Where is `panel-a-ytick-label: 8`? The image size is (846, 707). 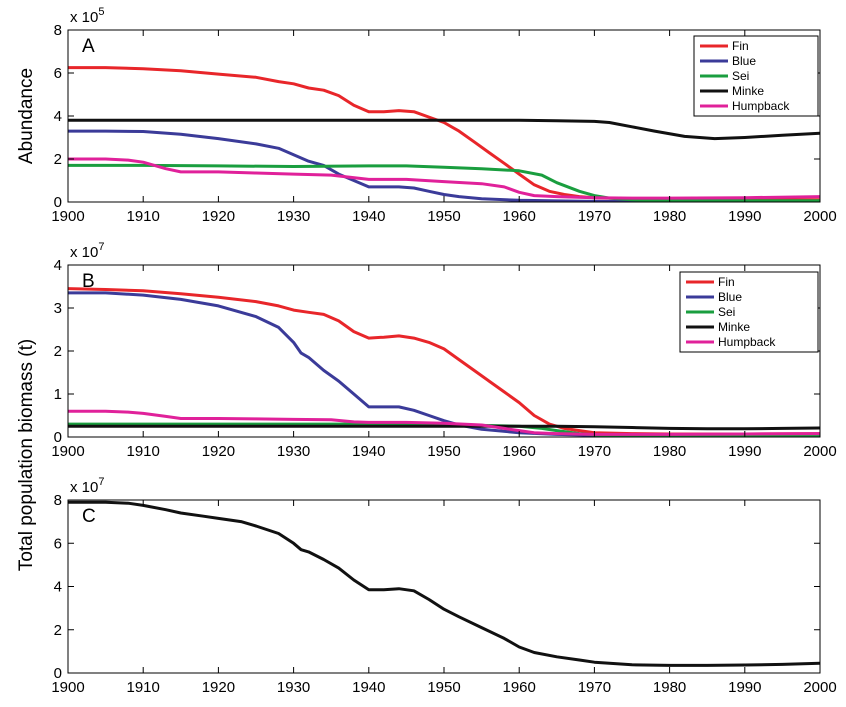
panel-a-ytick-label: 8 is located at coordinates (58, 30).